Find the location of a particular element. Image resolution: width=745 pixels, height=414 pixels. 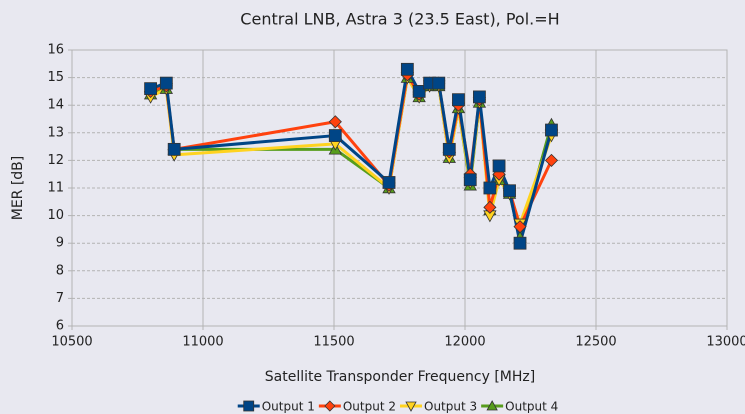

x-tick-label: 11000 is located at coordinates (202, 342).